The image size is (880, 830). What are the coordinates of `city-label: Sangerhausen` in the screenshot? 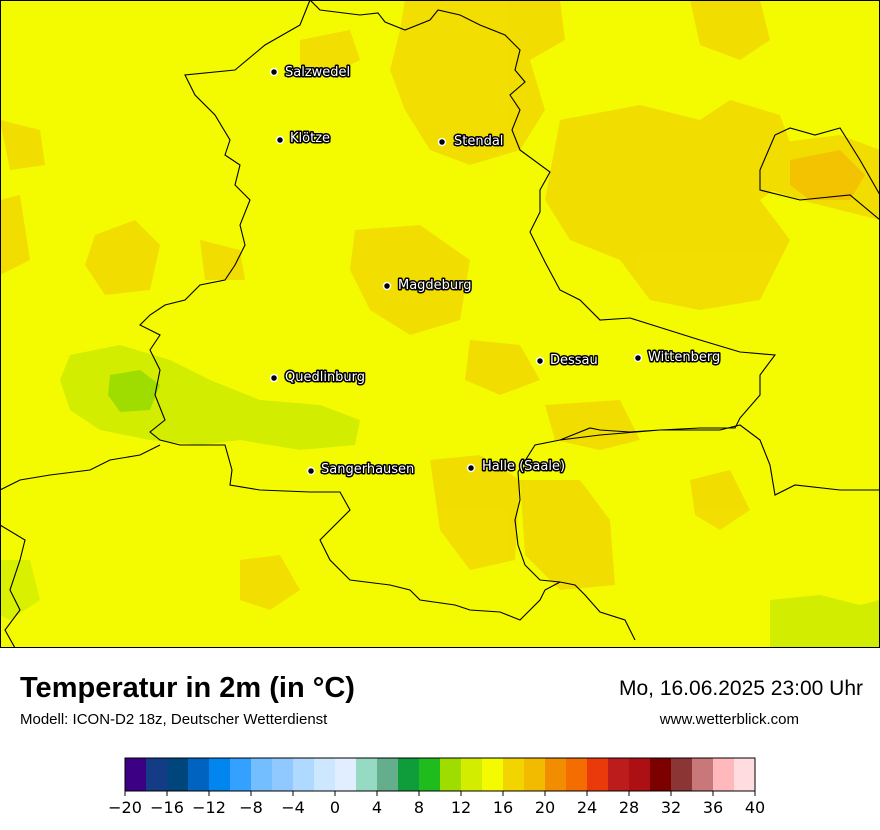 It's located at (367, 469).